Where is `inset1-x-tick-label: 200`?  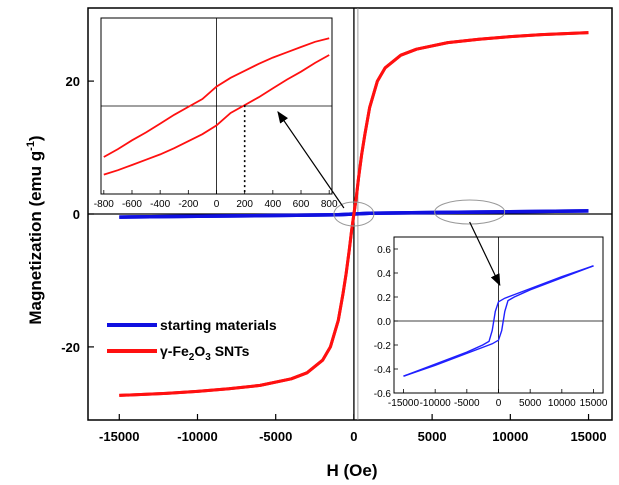
inset1-x-tick-label: 200 is located at coordinates (244, 204).